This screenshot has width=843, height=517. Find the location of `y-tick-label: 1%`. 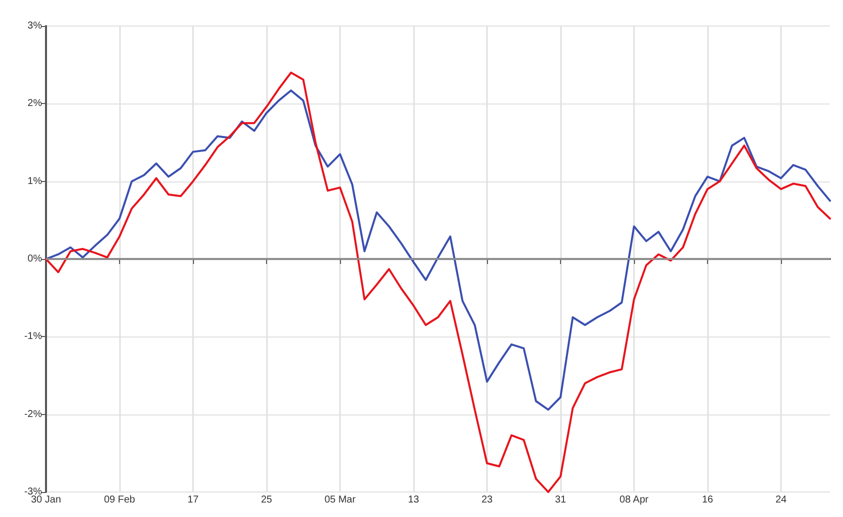

y-tick-label: 1% is located at coordinates (35, 181).